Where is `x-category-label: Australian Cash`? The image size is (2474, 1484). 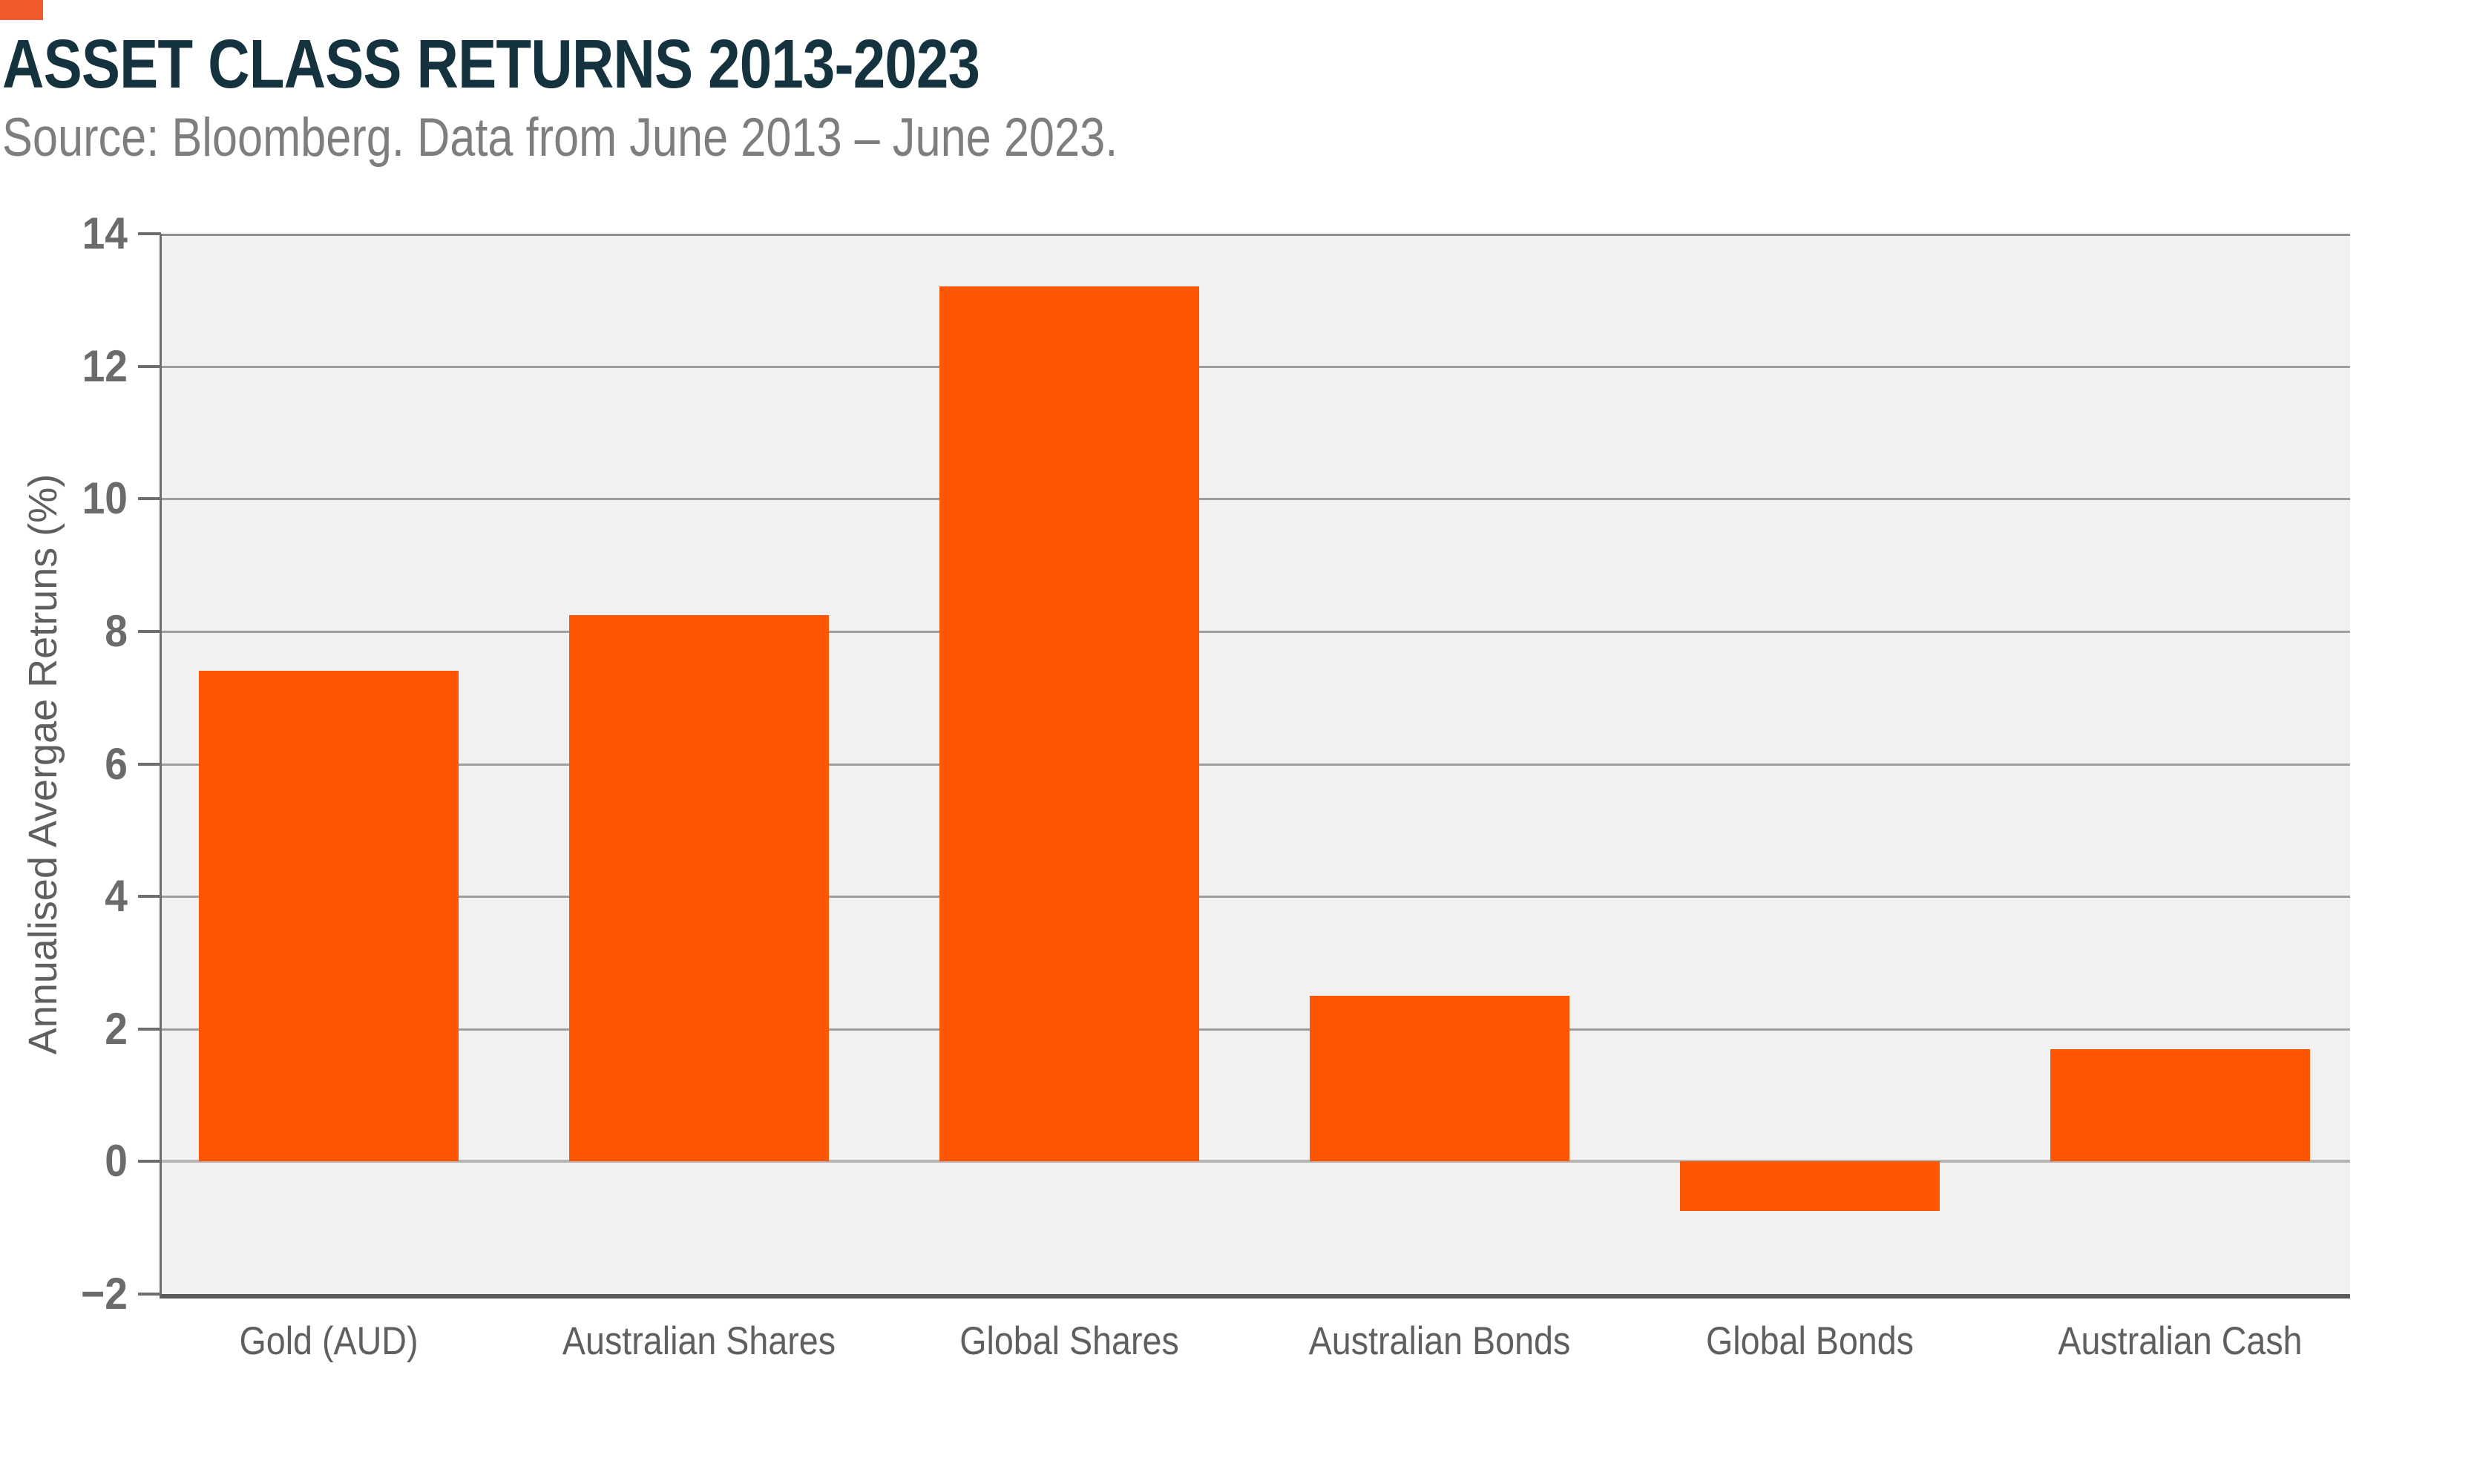
x-category-label: Australian Cash is located at coordinates (2180, 1341).